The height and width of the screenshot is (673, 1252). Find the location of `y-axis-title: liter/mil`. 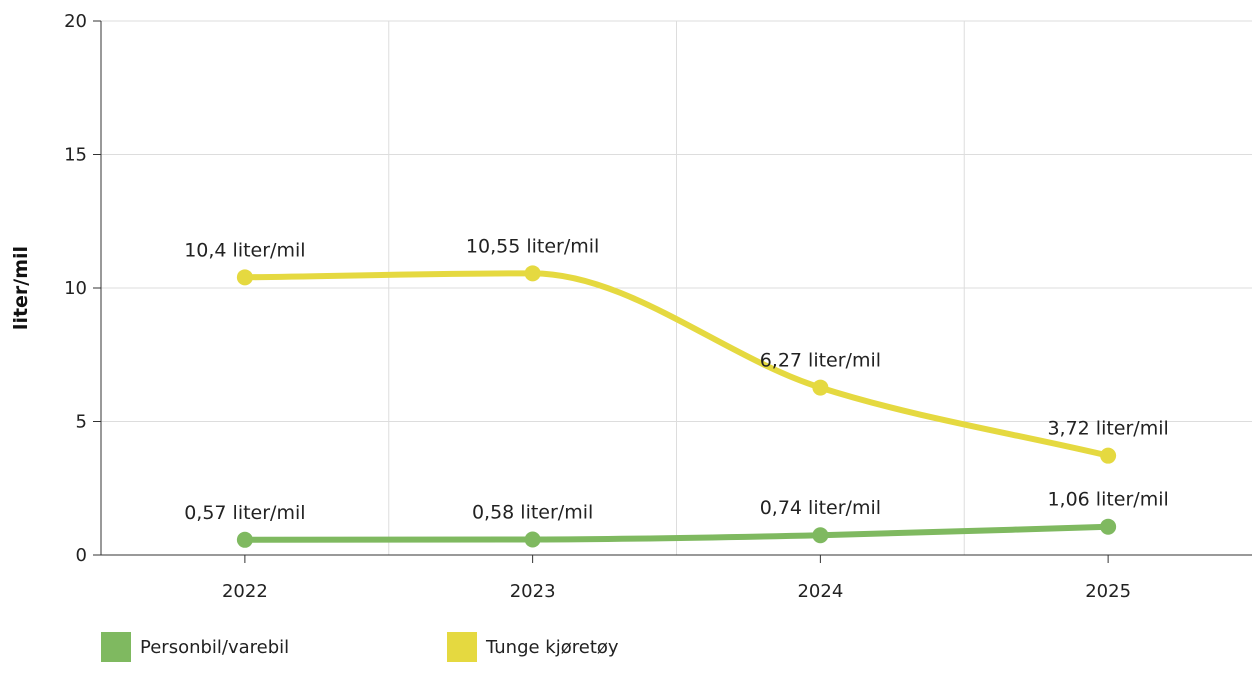

y-axis-title: liter/mil is located at coordinates (21, 288).